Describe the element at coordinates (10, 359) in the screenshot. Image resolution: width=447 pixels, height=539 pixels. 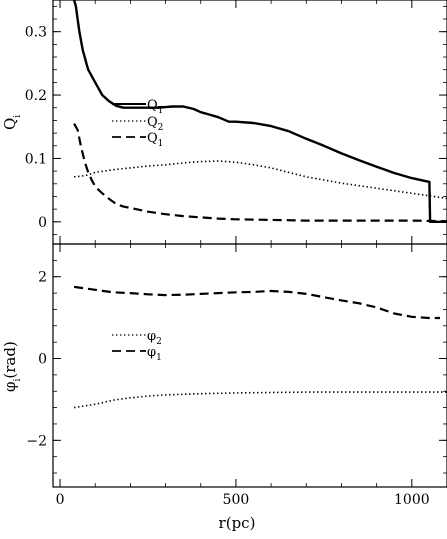
I see `bottom-y-axis-label-suffix: (rad)` at that location.